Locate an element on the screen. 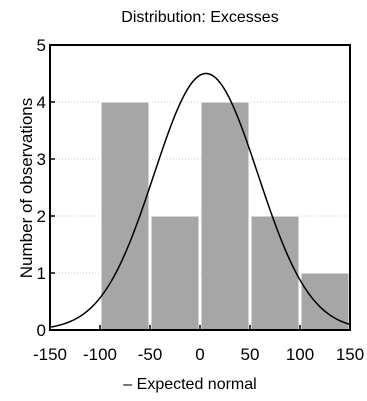  x-tick-label: 100 is located at coordinates (300, 354).